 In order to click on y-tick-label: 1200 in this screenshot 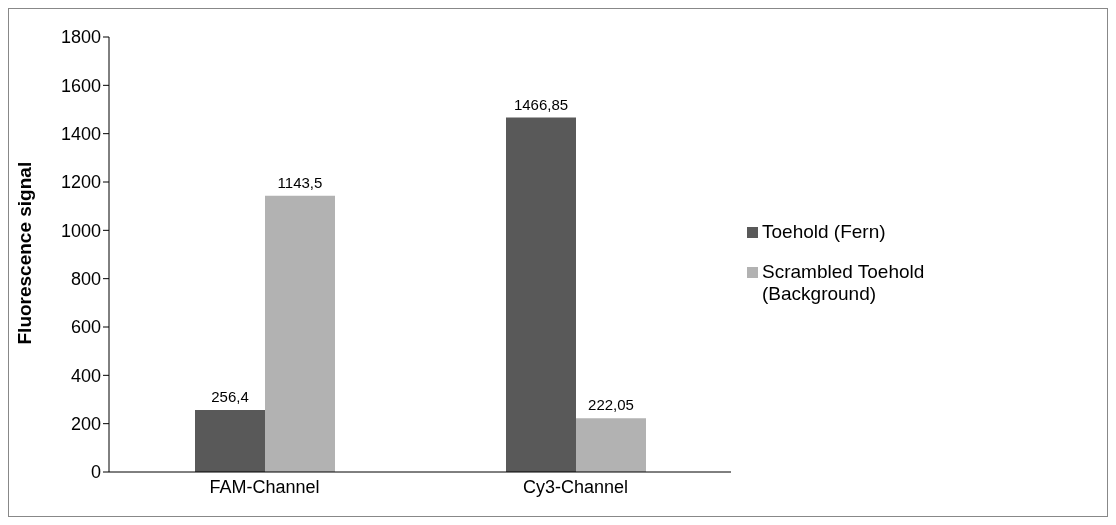, I will do `click(80, 182)`.